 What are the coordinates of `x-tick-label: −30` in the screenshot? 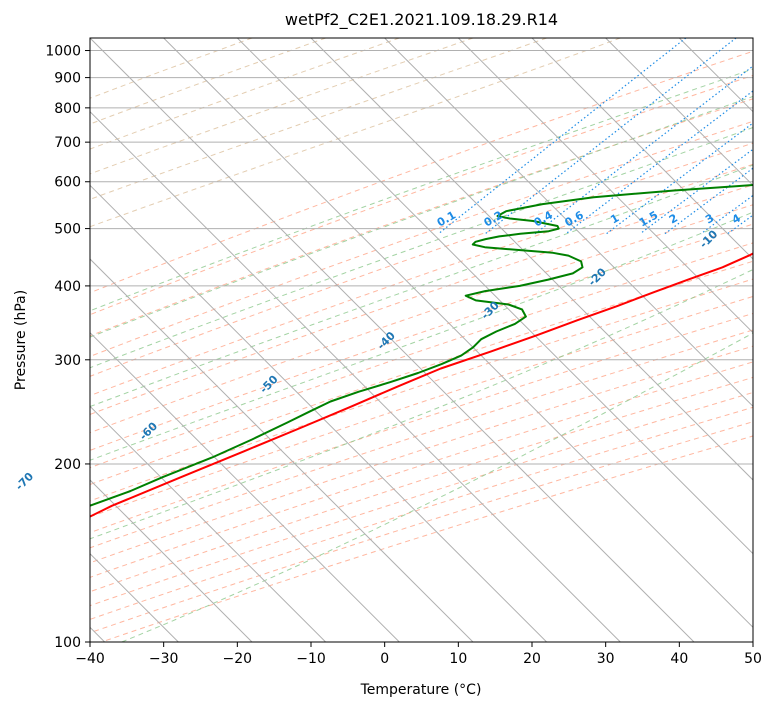 It's located at (164, 659).